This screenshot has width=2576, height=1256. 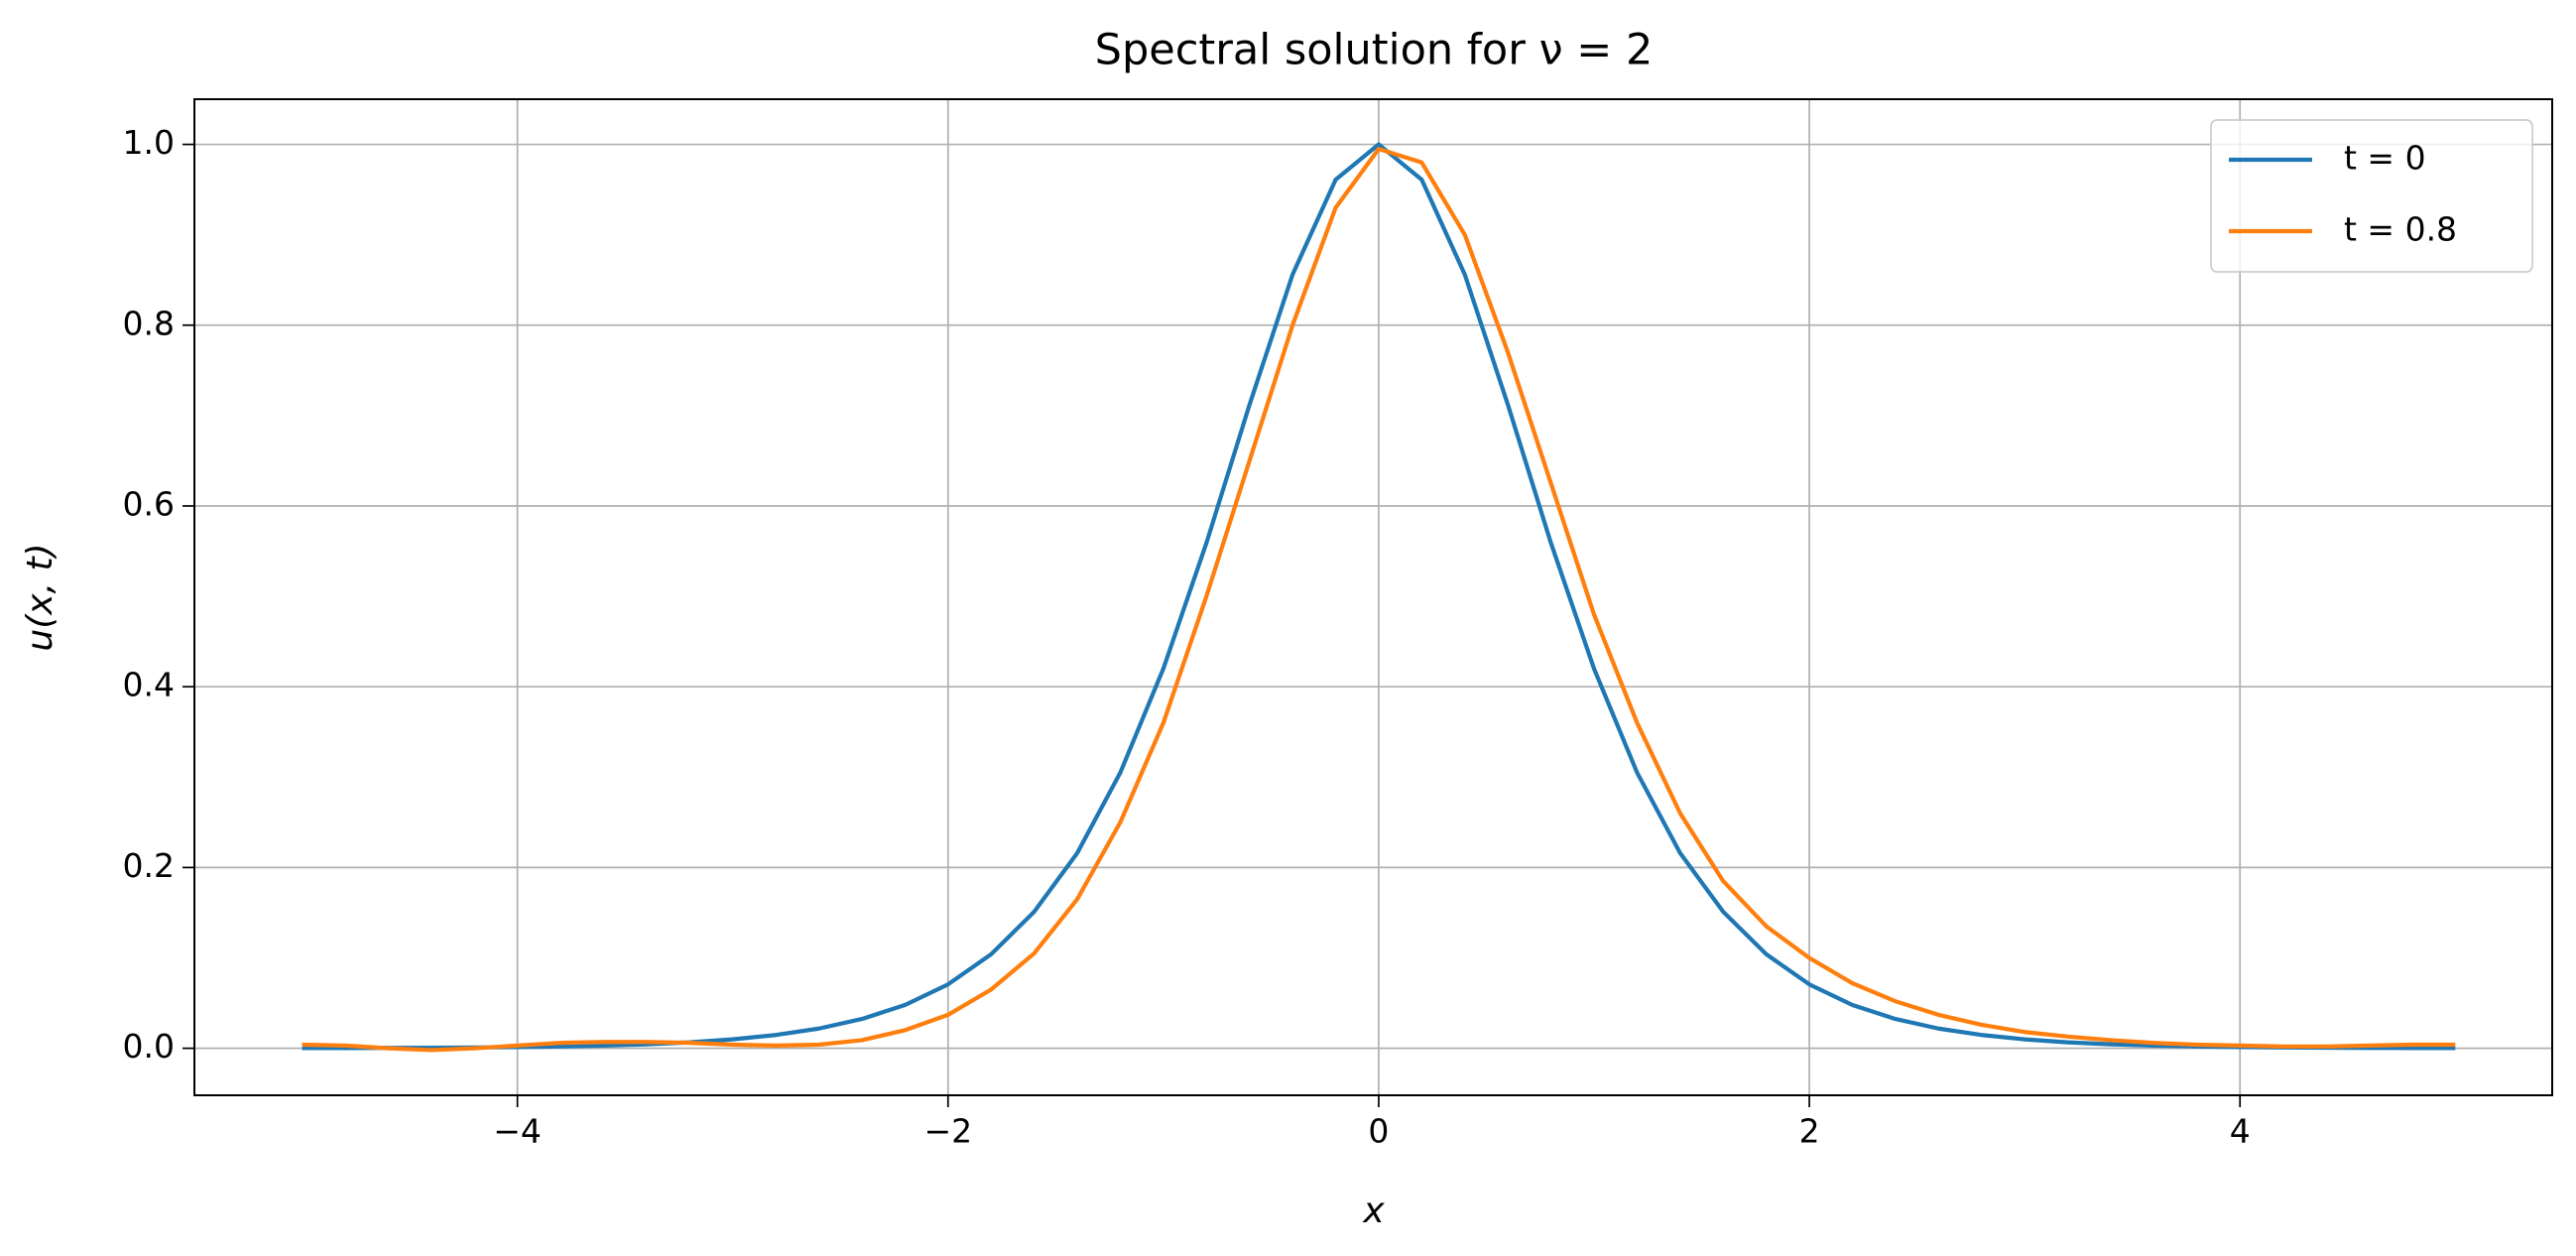 What do you see at coordinates (2385, 158) in the screenshot?
I see `legend-label: t = 0` at bounding box center [2385, 158].